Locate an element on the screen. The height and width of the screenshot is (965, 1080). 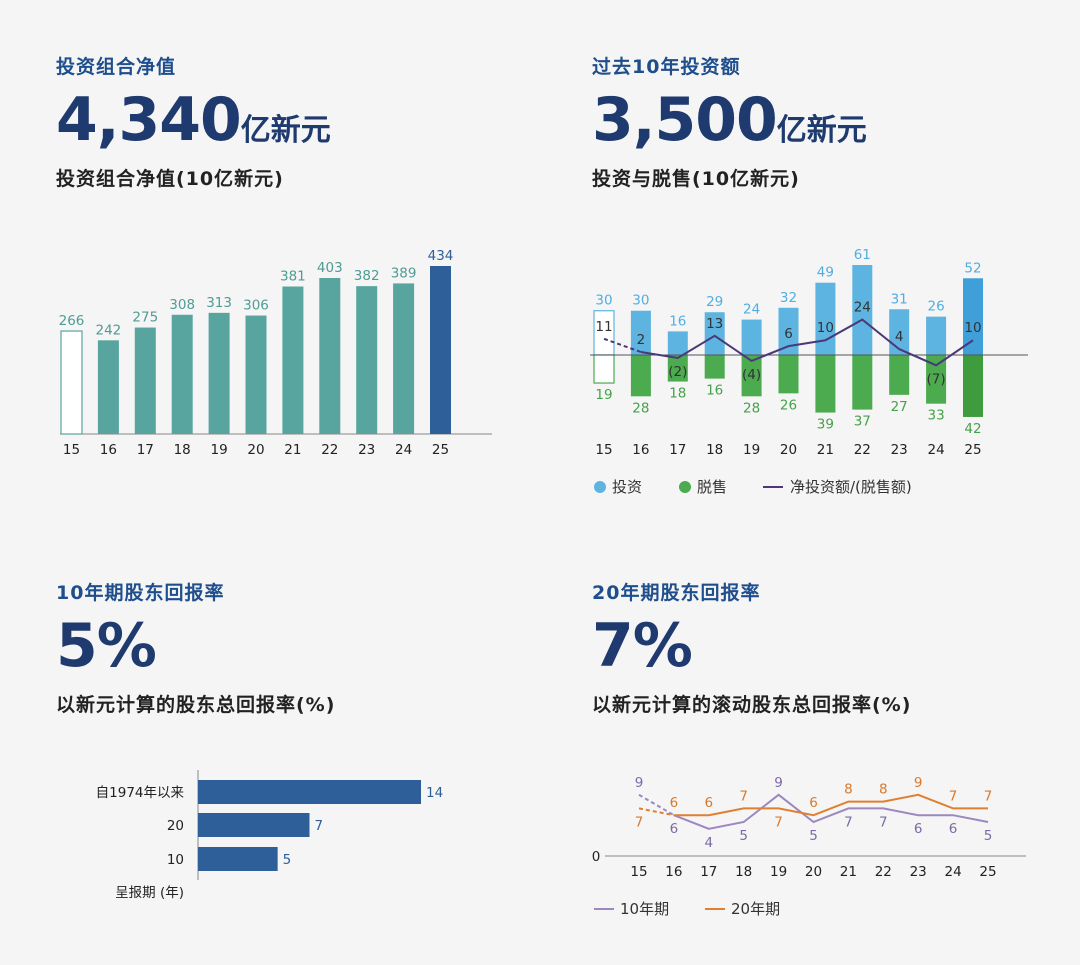
bar-value-label: 7 is located at coordinates (319, 826).